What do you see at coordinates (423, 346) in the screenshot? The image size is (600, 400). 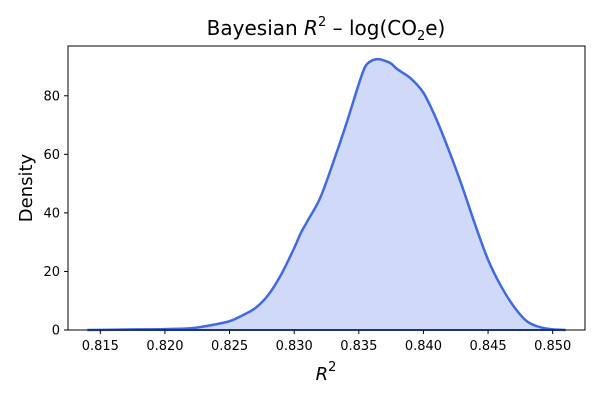 I see `x-tick-label: 0.840` at bounding box center [423, 346].